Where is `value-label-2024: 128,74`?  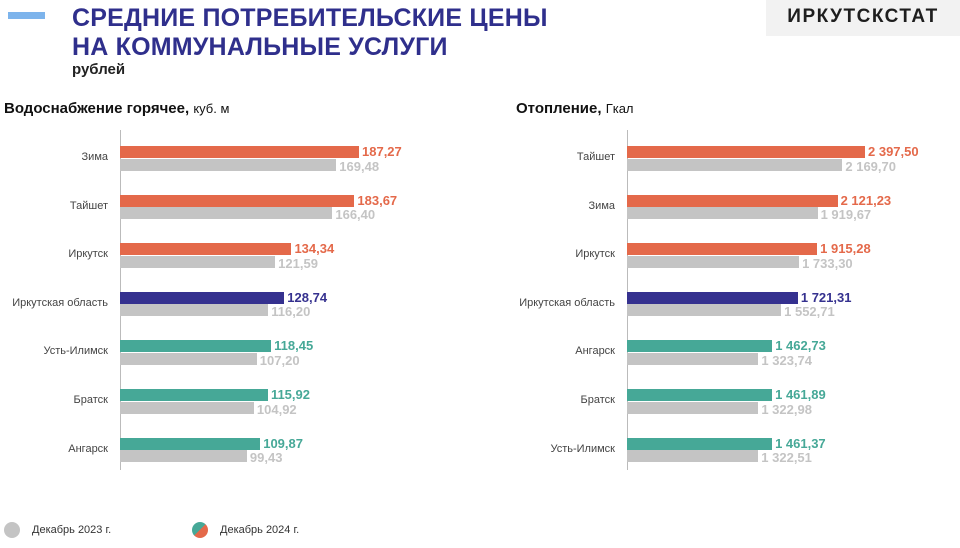
value-label-2024: 128,74 is located at coordinates (307, 297).